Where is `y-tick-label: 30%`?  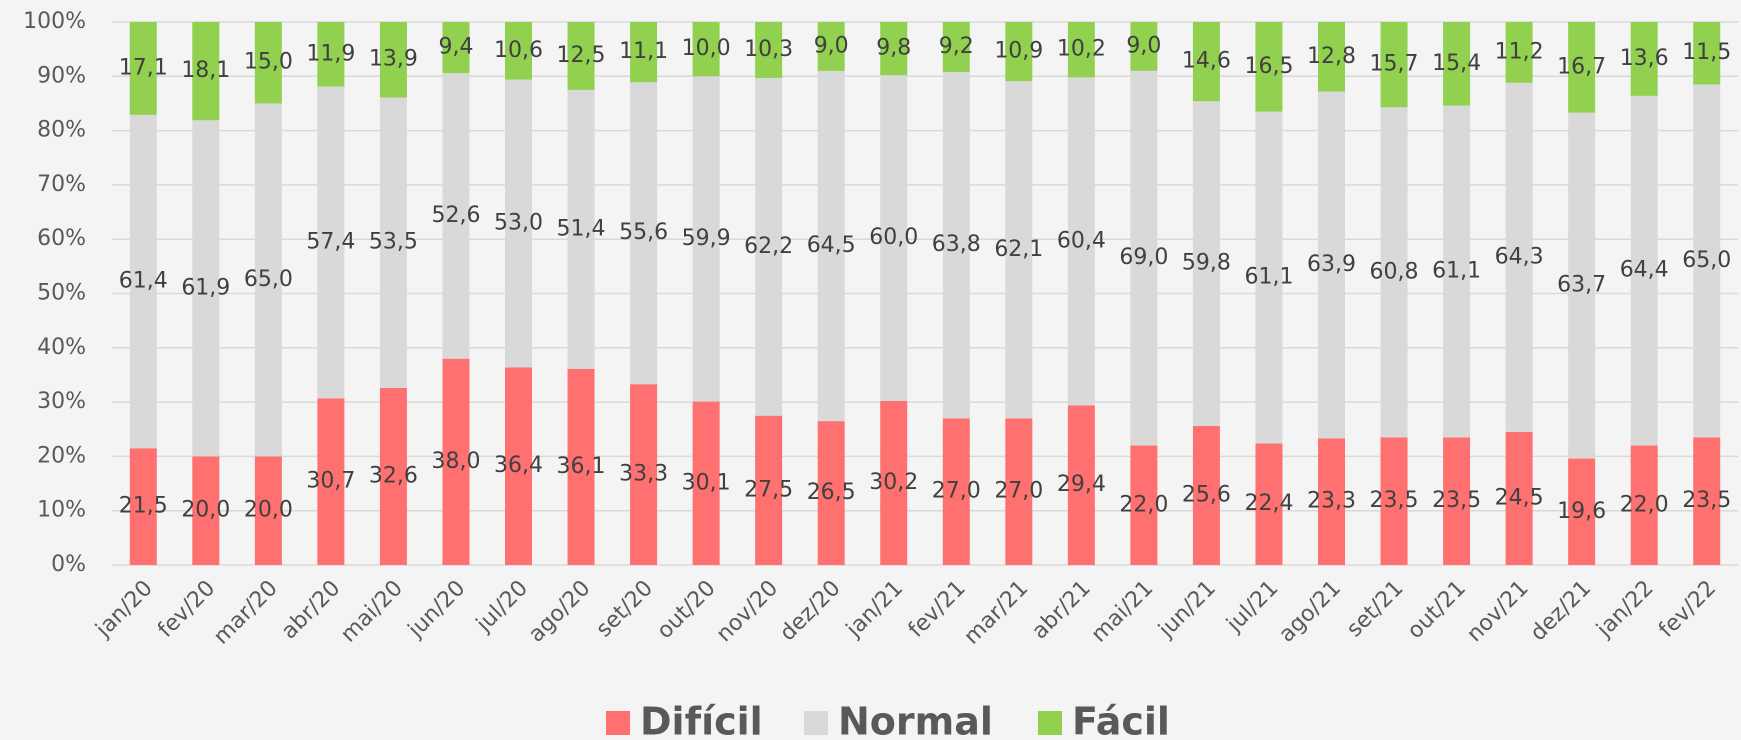
y-tick-label: 30% is located at coordinates (61, 401).